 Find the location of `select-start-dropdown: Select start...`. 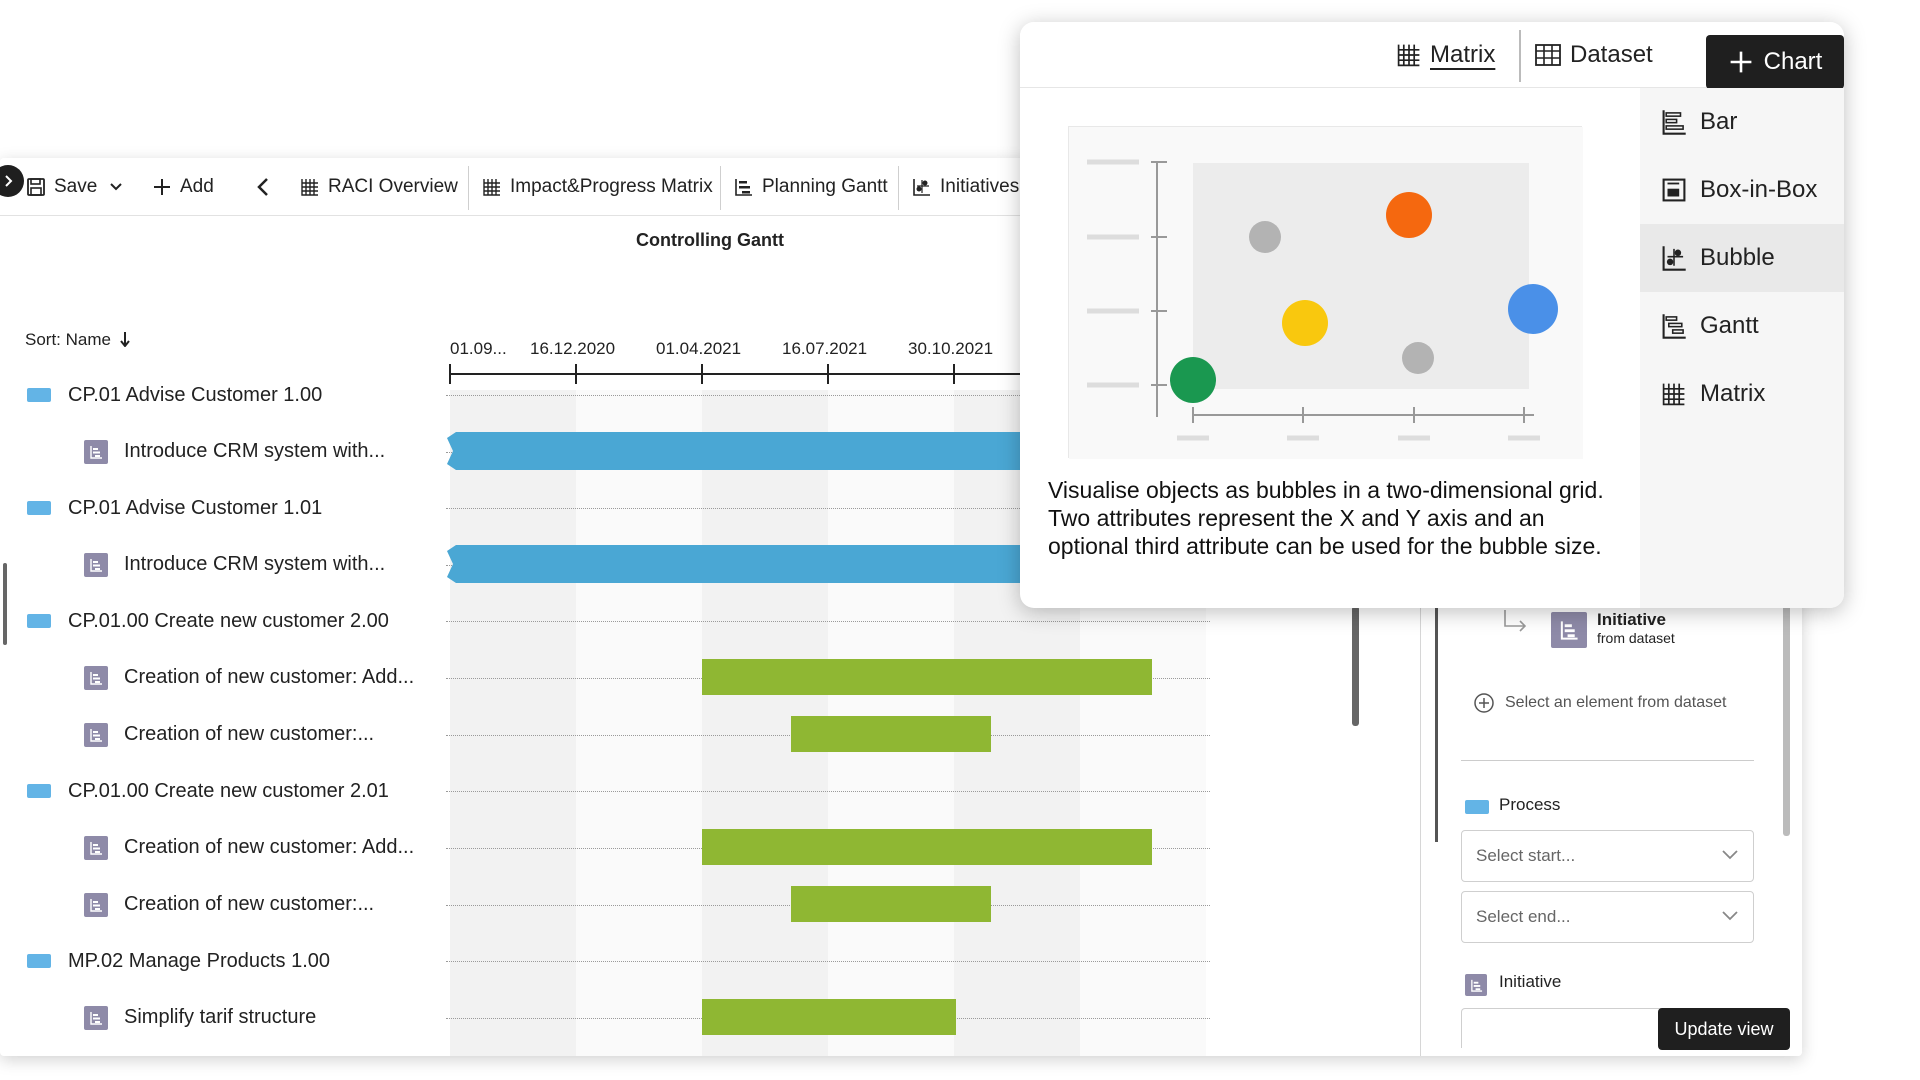

select-start-dropdown: Select start... is located at coordinates (1607, 856).